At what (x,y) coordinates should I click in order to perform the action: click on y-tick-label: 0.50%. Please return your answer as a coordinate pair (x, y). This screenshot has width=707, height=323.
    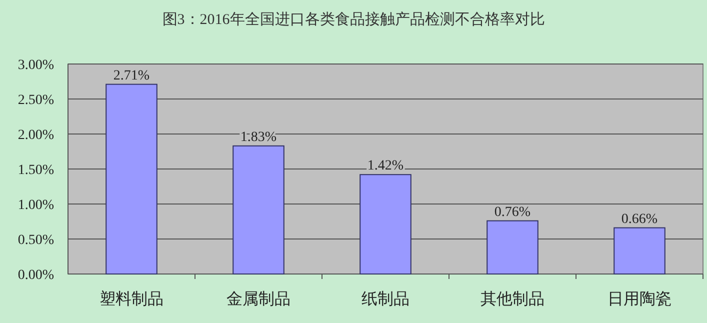
    Looking at the image, I should click on (36, 240).